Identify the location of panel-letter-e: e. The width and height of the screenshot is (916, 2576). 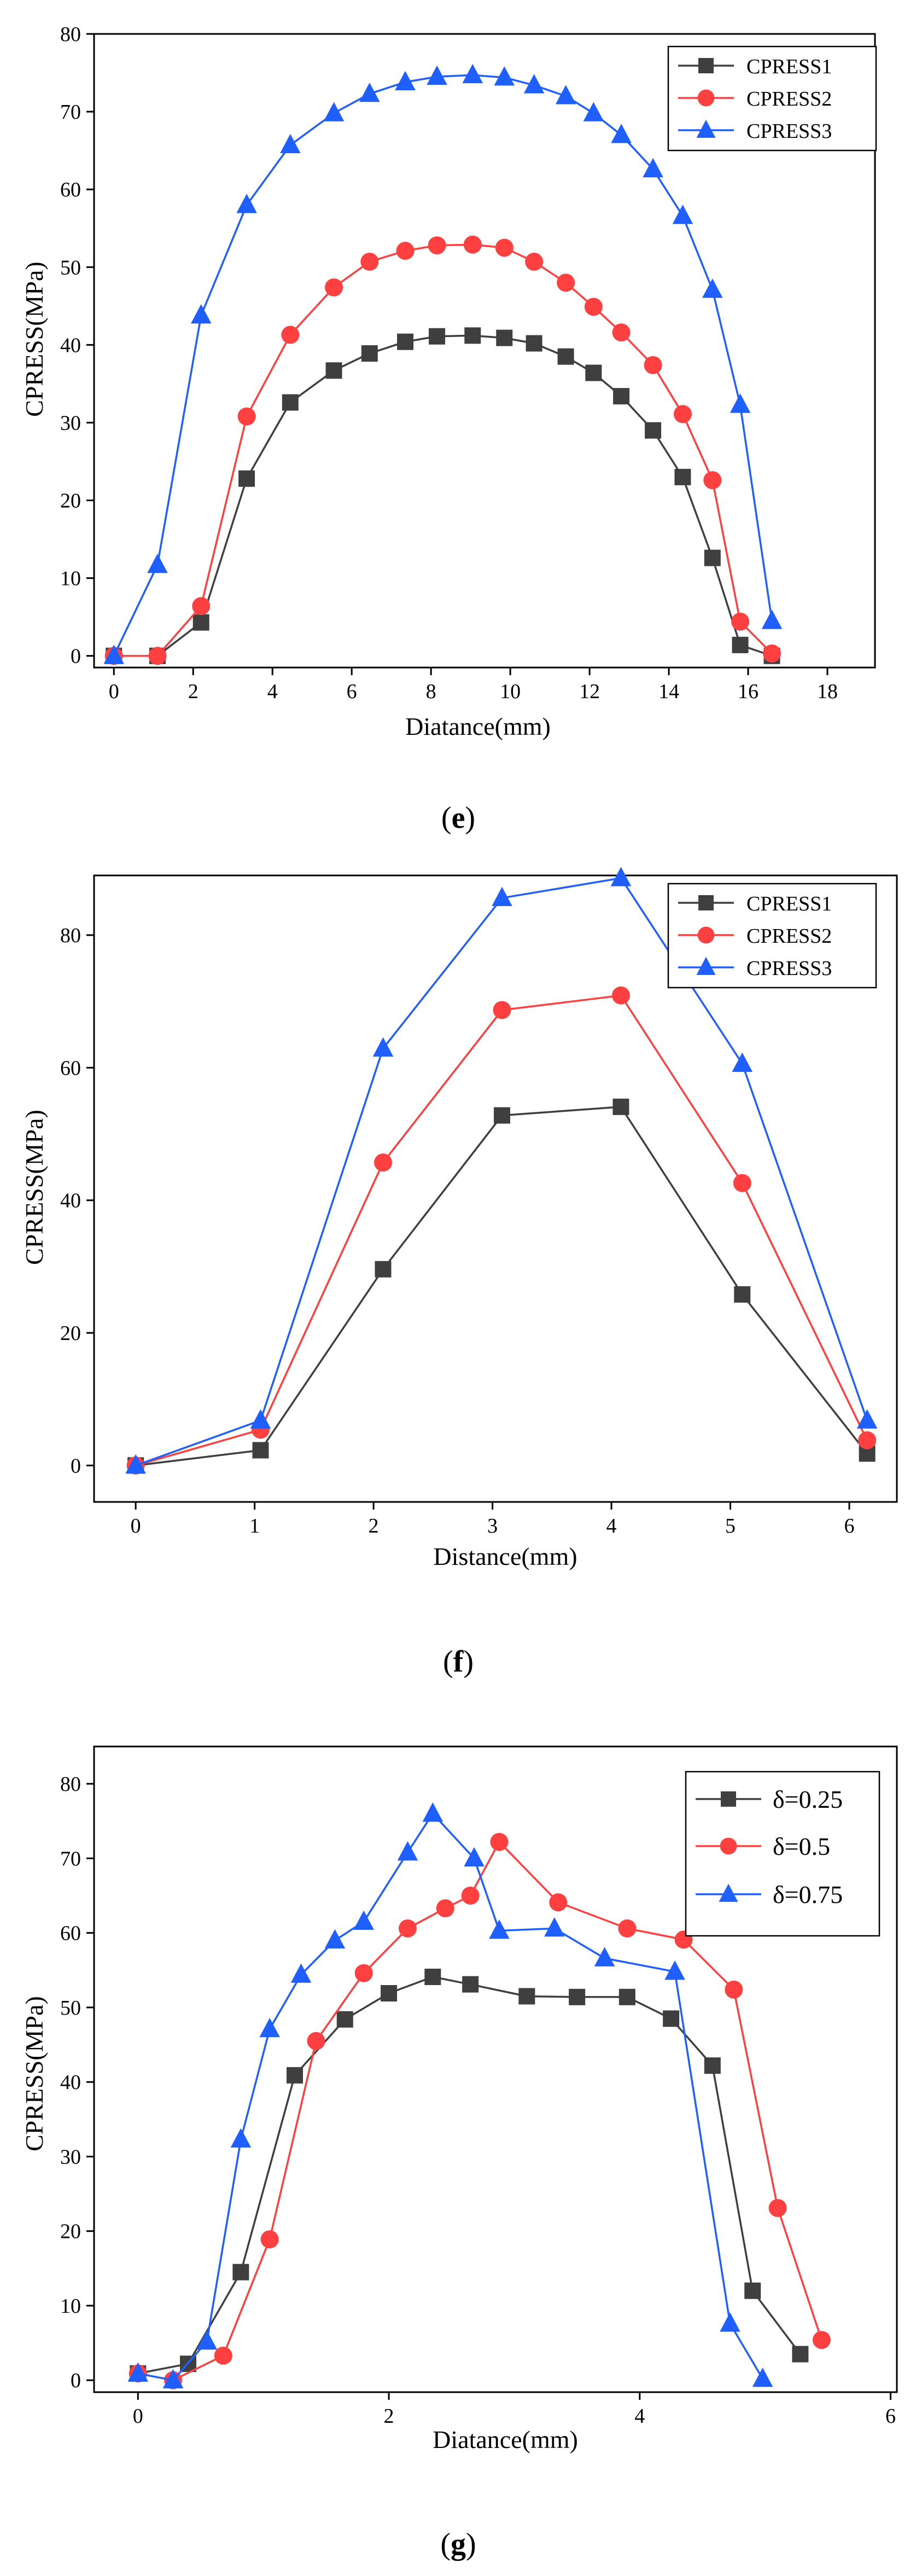
(458, 818).